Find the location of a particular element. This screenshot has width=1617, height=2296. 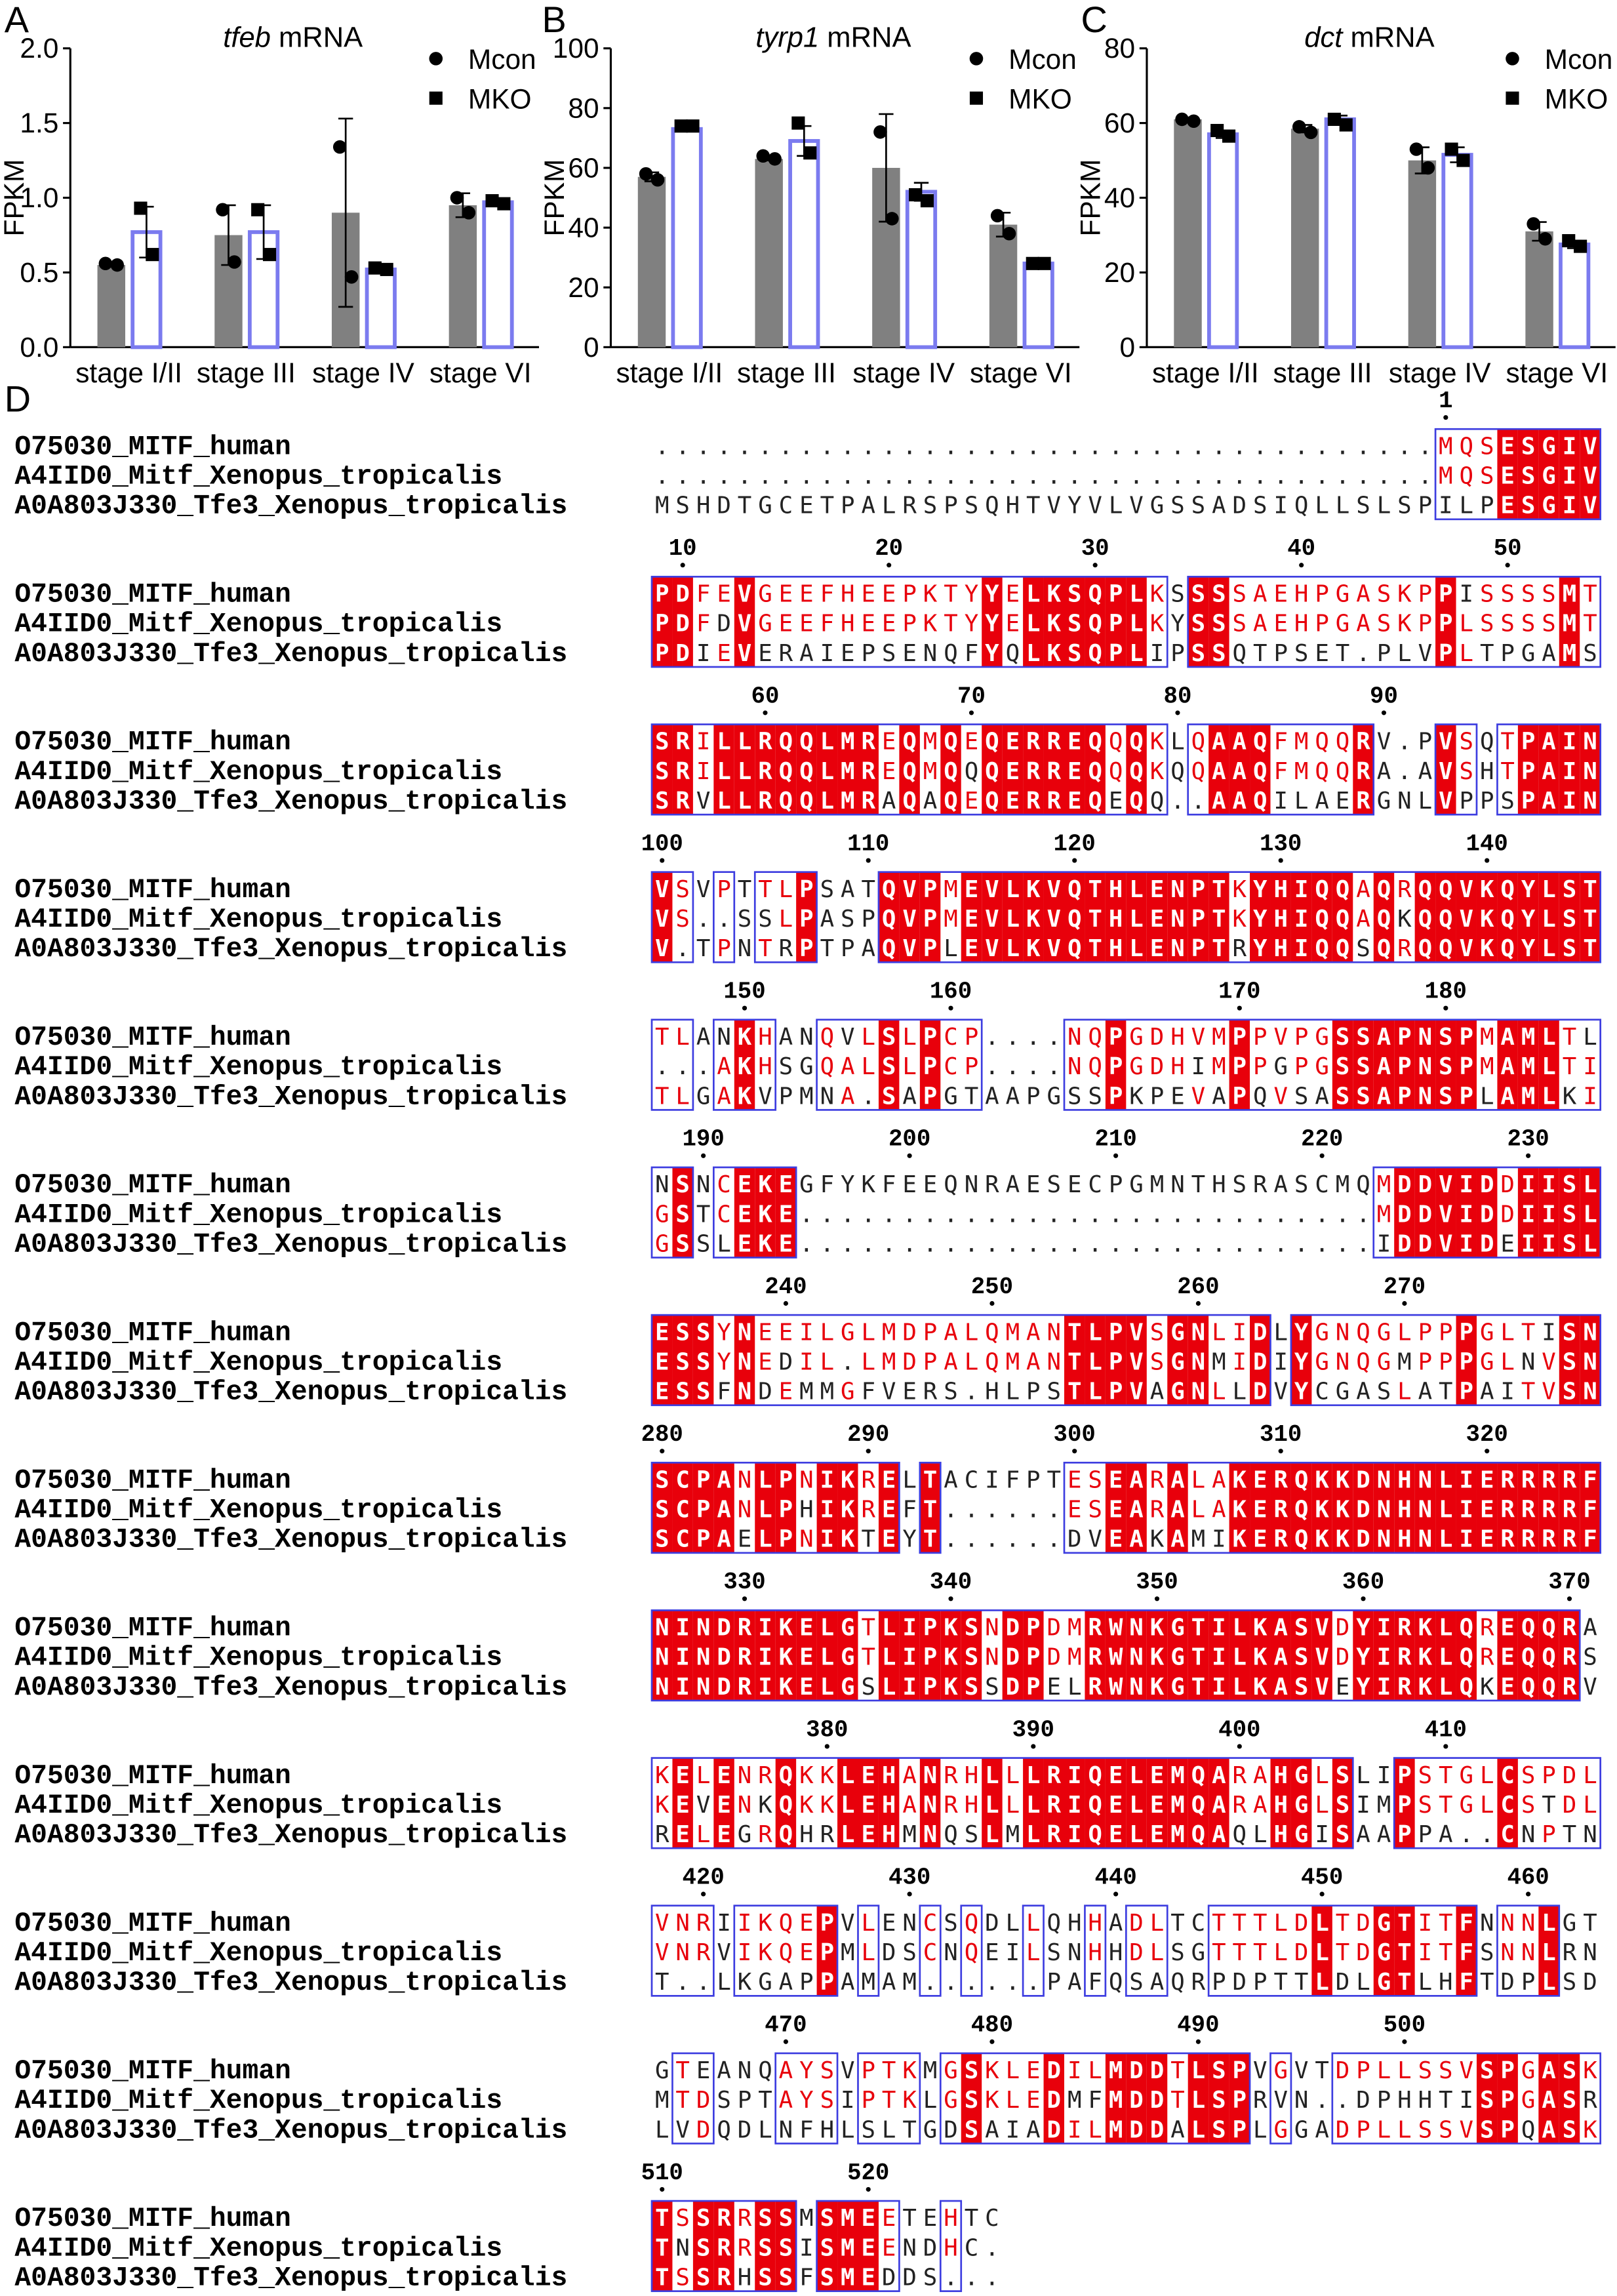

y-axis-label: FPKM is located at coordinates (15, 198).